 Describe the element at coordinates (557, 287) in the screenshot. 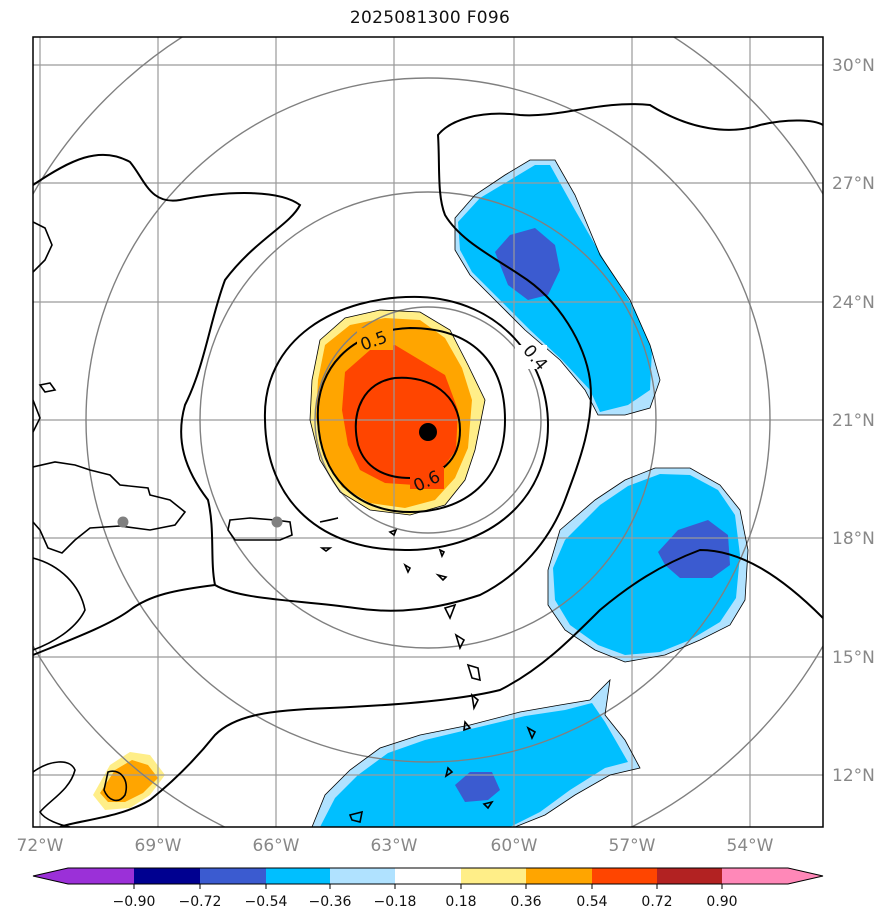

I see `negative-anomaly-northeast` at that location.